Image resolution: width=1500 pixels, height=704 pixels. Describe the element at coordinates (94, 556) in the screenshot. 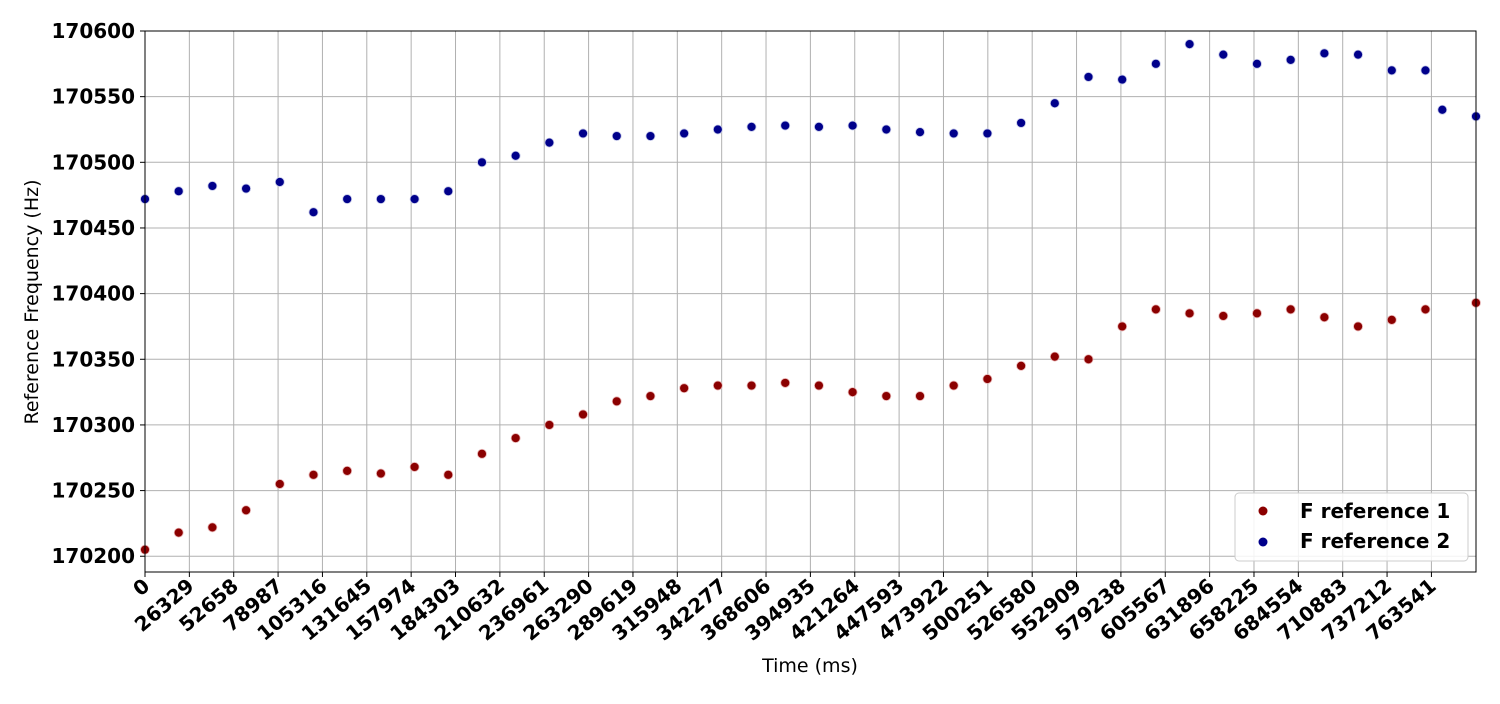

I see `y-tick-label: 170200` at that location.